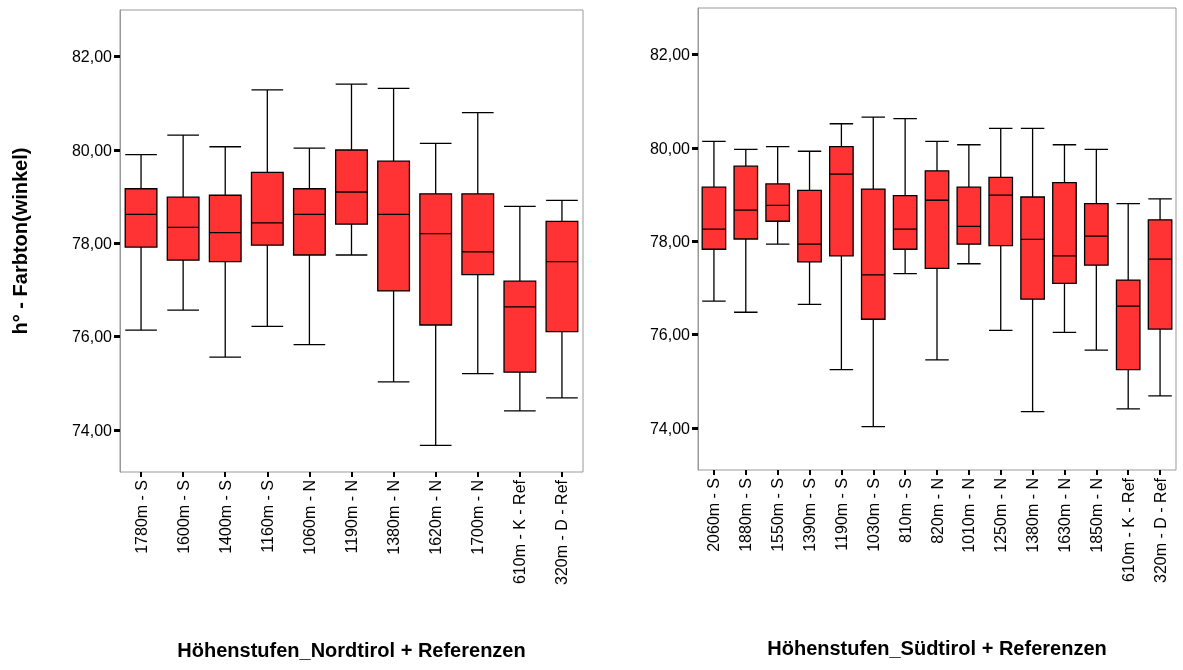  I want to click on x-tick-label: 1190m - N, so click(351, 517).